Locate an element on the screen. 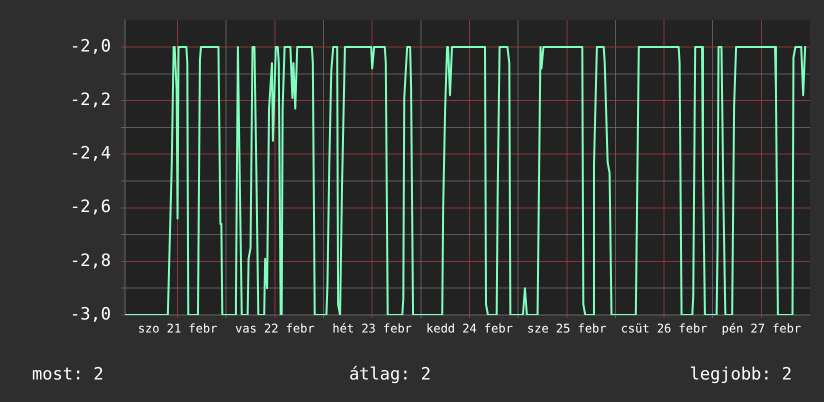 The image size is (824, 402). x-tick-label: hét 23 febr is located at coordinates (372, 328).